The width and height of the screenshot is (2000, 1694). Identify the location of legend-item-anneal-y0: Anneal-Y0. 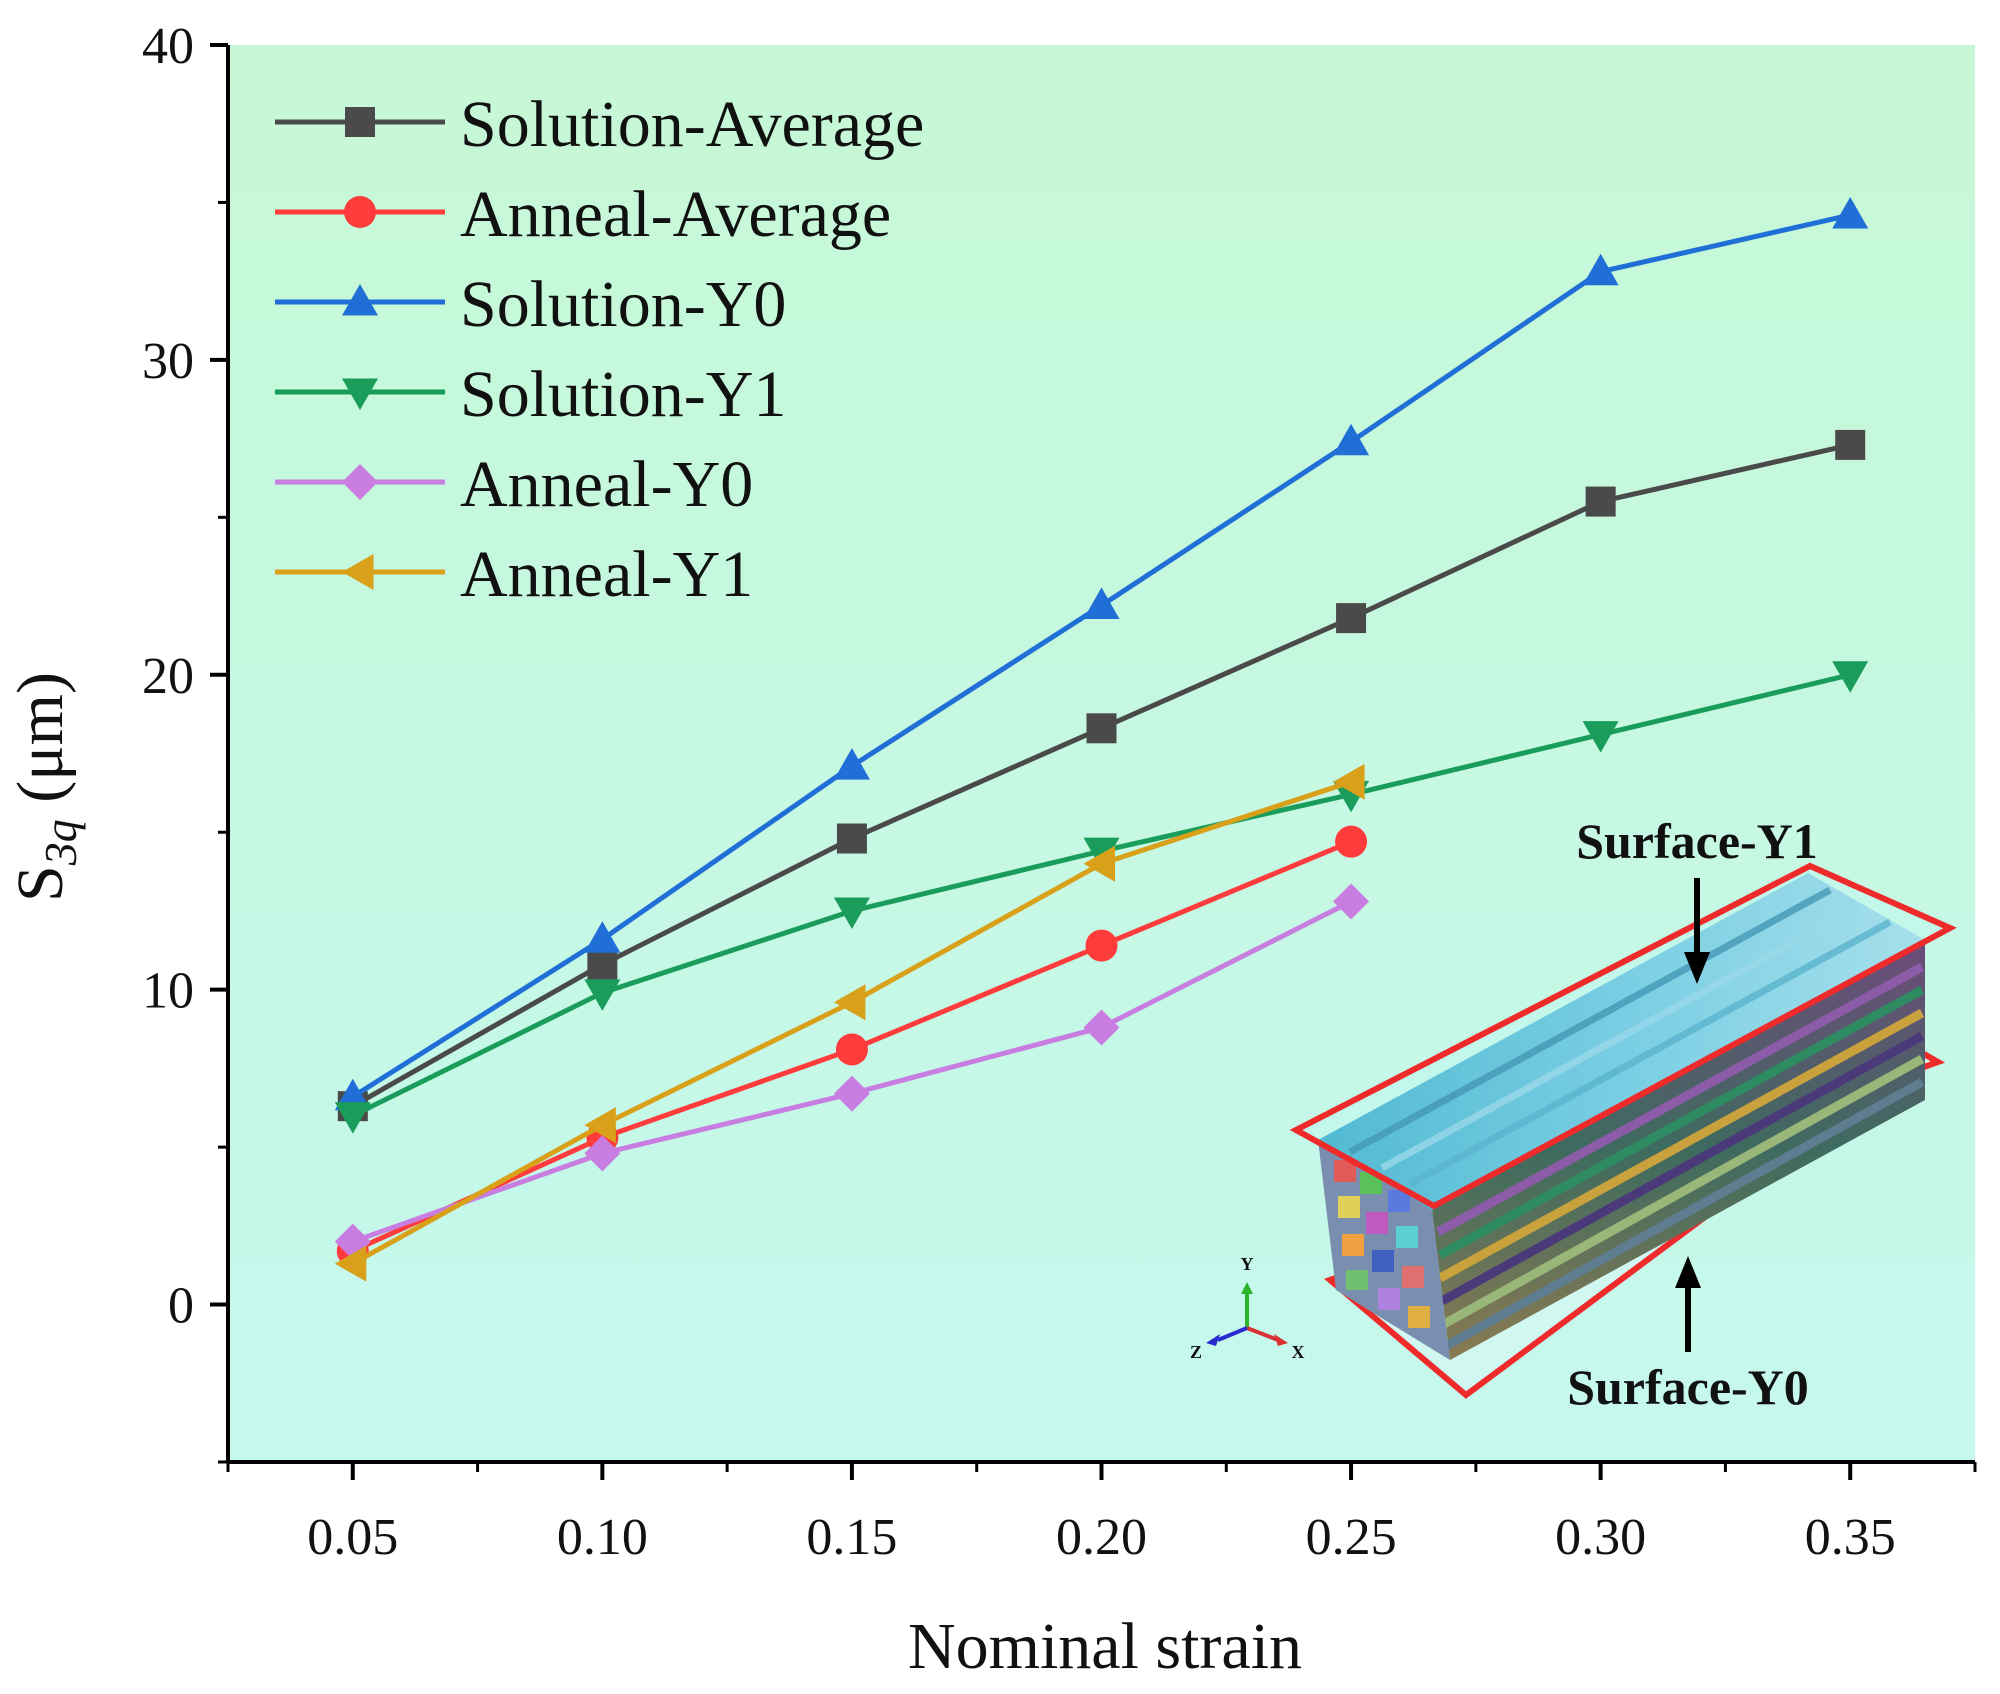
(514, 484).